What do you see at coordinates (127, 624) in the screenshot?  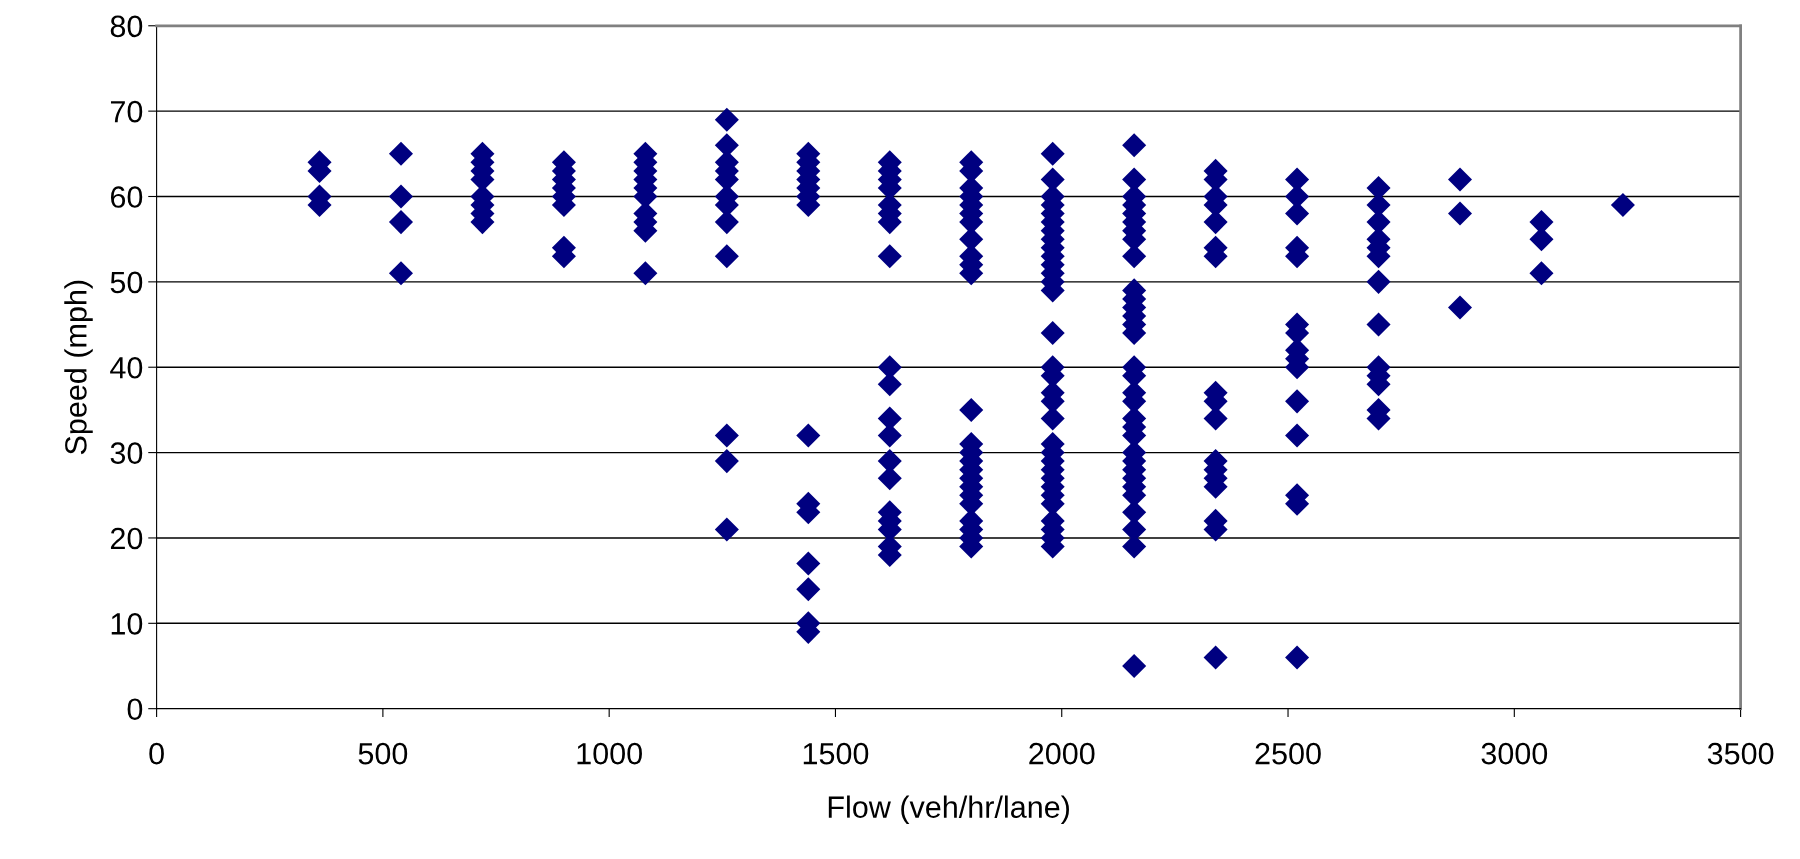 I see `y-tick-label: 10` at bounding box center [127, 624].